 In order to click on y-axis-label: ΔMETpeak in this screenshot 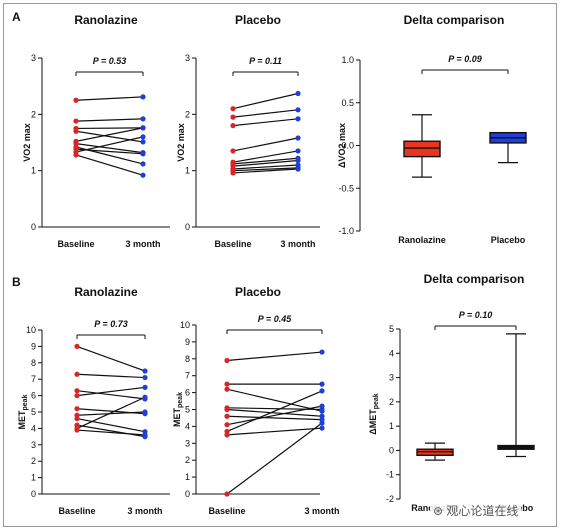, I will do `click(374, 414)`.